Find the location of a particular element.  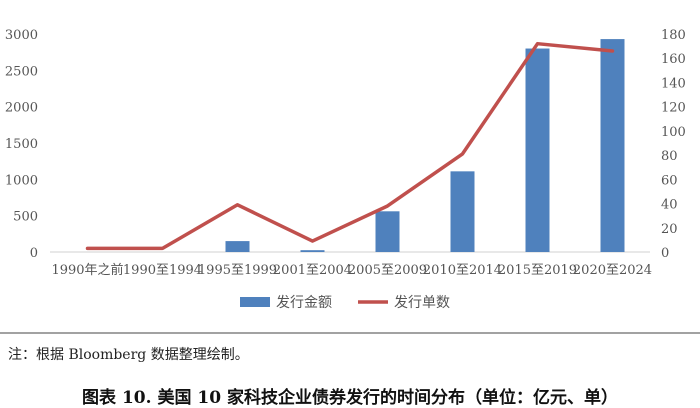

legend-label-bar: 发行金额 is located at coordinates (304, 303).